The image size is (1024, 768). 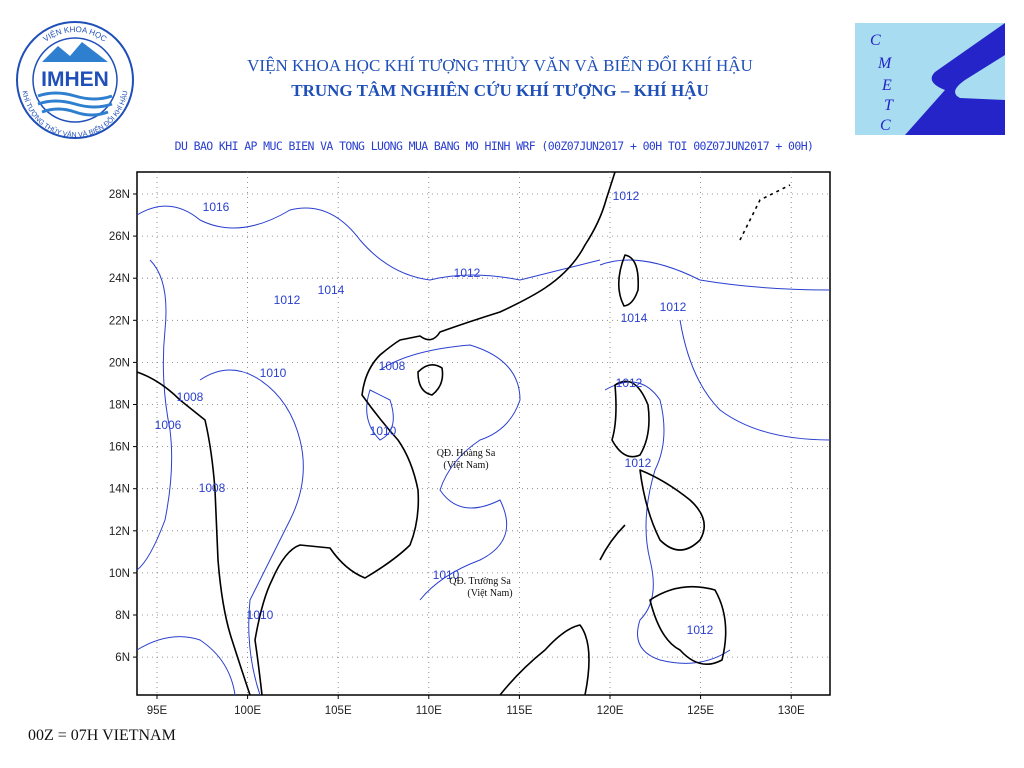 I want to click on lon-label: 115E, so click(x=519, y=711).